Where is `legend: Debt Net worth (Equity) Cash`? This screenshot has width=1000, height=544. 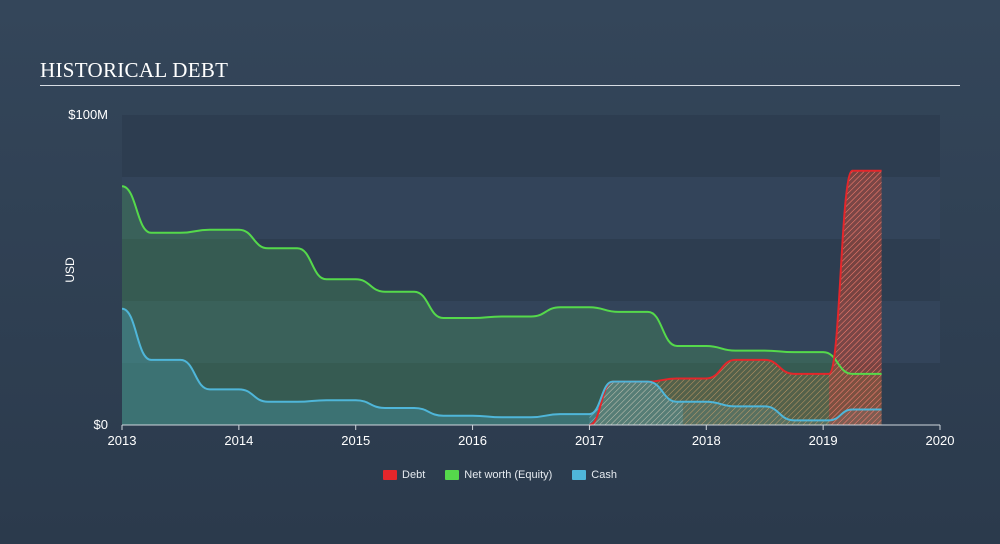 legend: Debt Net worth (Equity) Cash is located at coordinates (500, 475).